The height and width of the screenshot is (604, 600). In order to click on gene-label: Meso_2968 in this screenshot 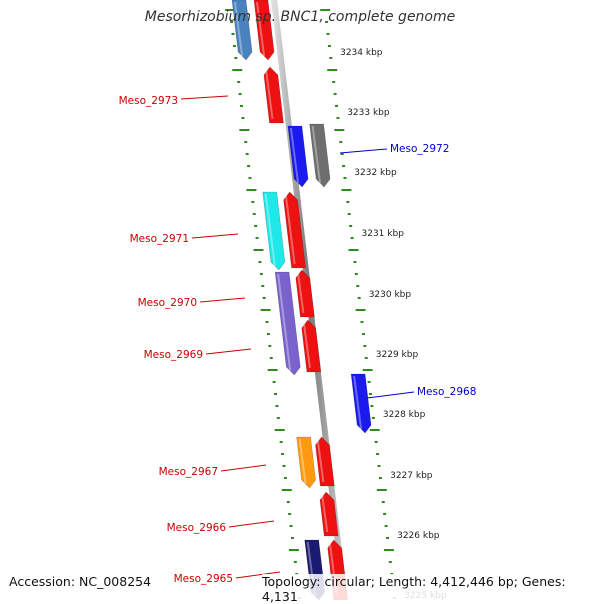, I will do `click(446, 392)`.